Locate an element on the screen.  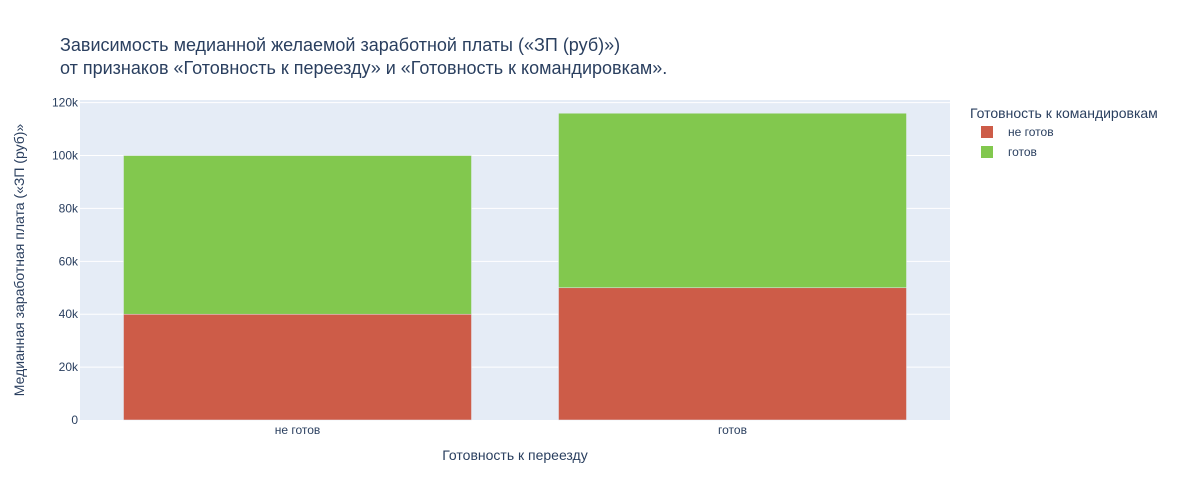
legend-label: не готов is located at coordinates (1031, 132).